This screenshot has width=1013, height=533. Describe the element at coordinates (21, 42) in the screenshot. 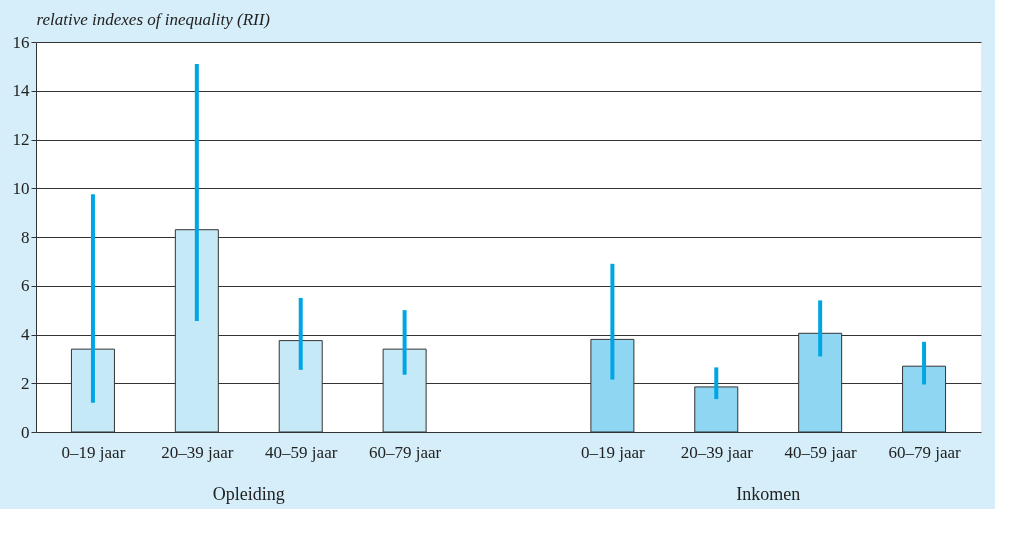

I see `y-tick-label: 16` at that location.